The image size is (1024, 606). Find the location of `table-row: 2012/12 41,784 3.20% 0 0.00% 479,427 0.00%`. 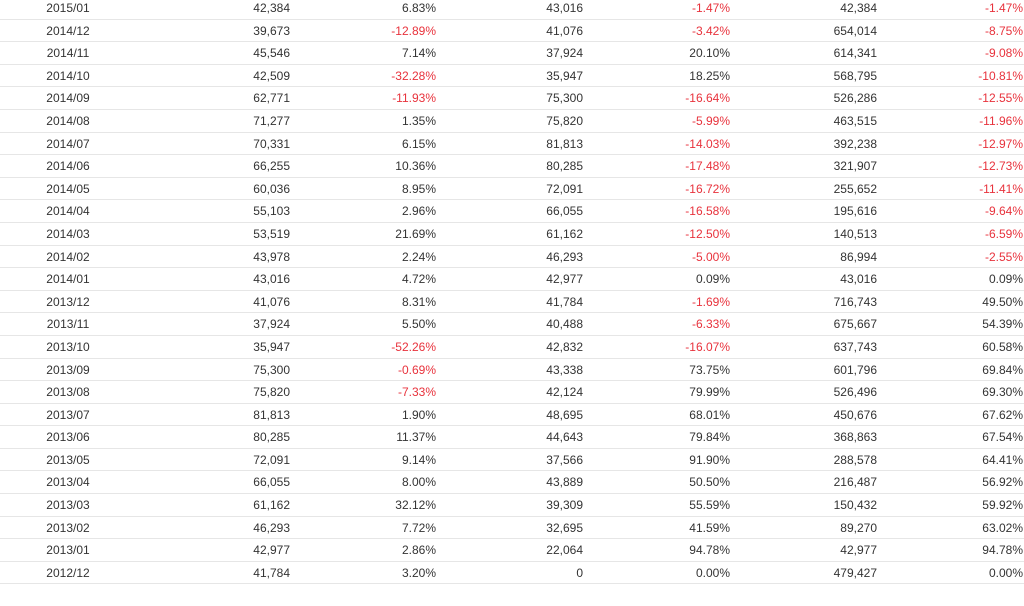

table-row: 2012/12 41,784 3.20% 0 0.00% 479,427 0.00% is located at coordinates (512, 573).